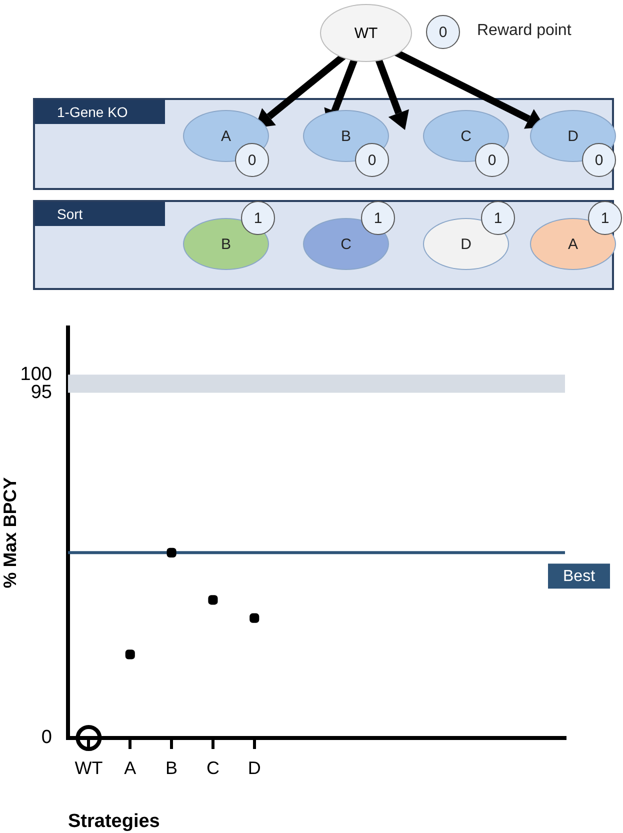  Describe the element at coordinates (443, 32) in the screenshot. I see `circle-badge: 0` at that location.